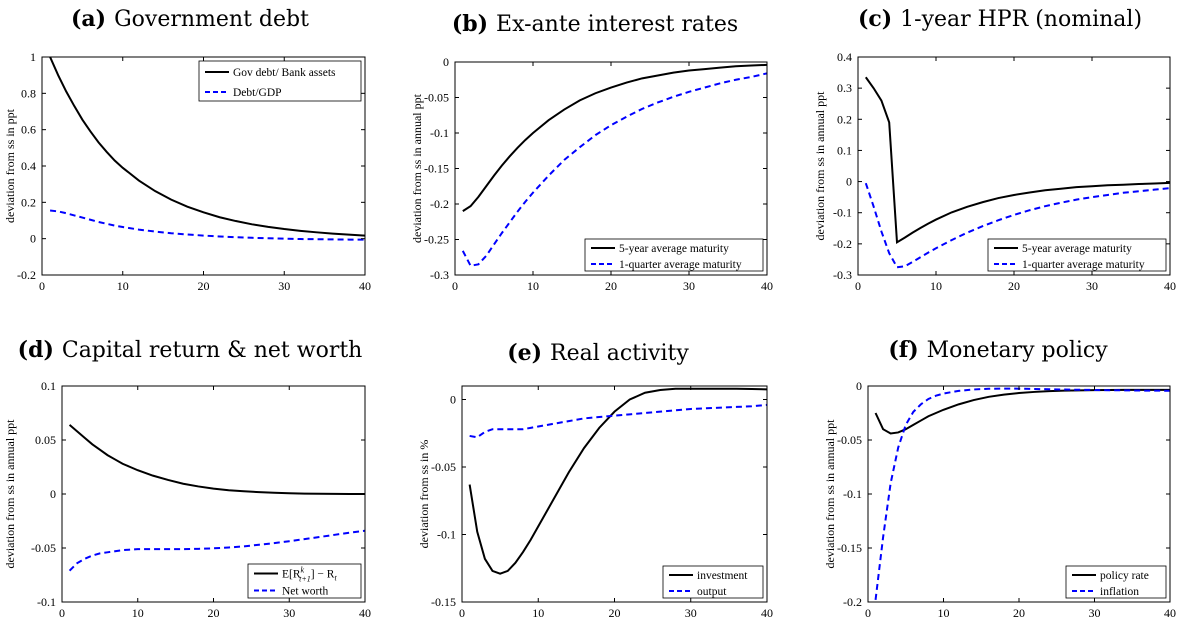 The width and height of the screenshot is (1185, 623). Describe the element at coordinates (257, 93) in the screenshot. I see `legend-label-1: Debt/GDP` at that location.